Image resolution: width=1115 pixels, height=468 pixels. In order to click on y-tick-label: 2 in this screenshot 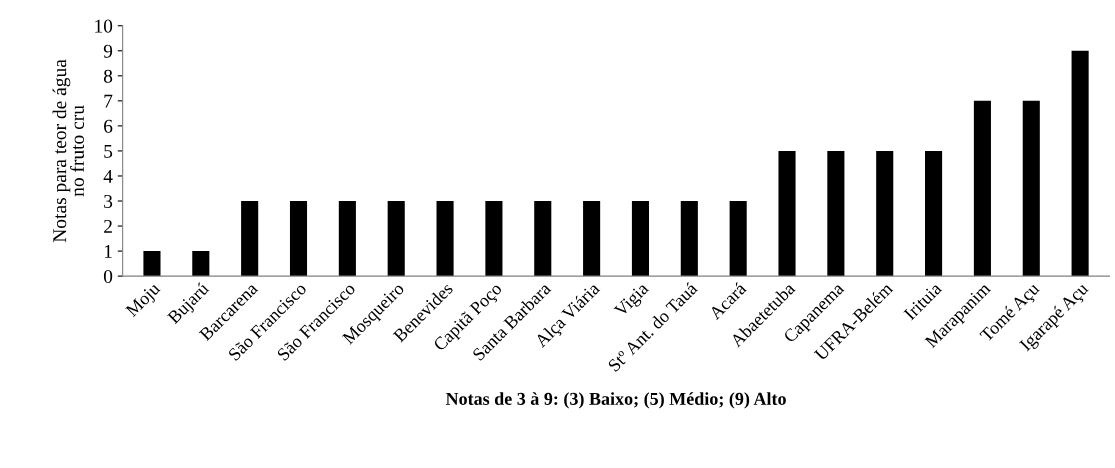, I will do `click(108, 226)`.